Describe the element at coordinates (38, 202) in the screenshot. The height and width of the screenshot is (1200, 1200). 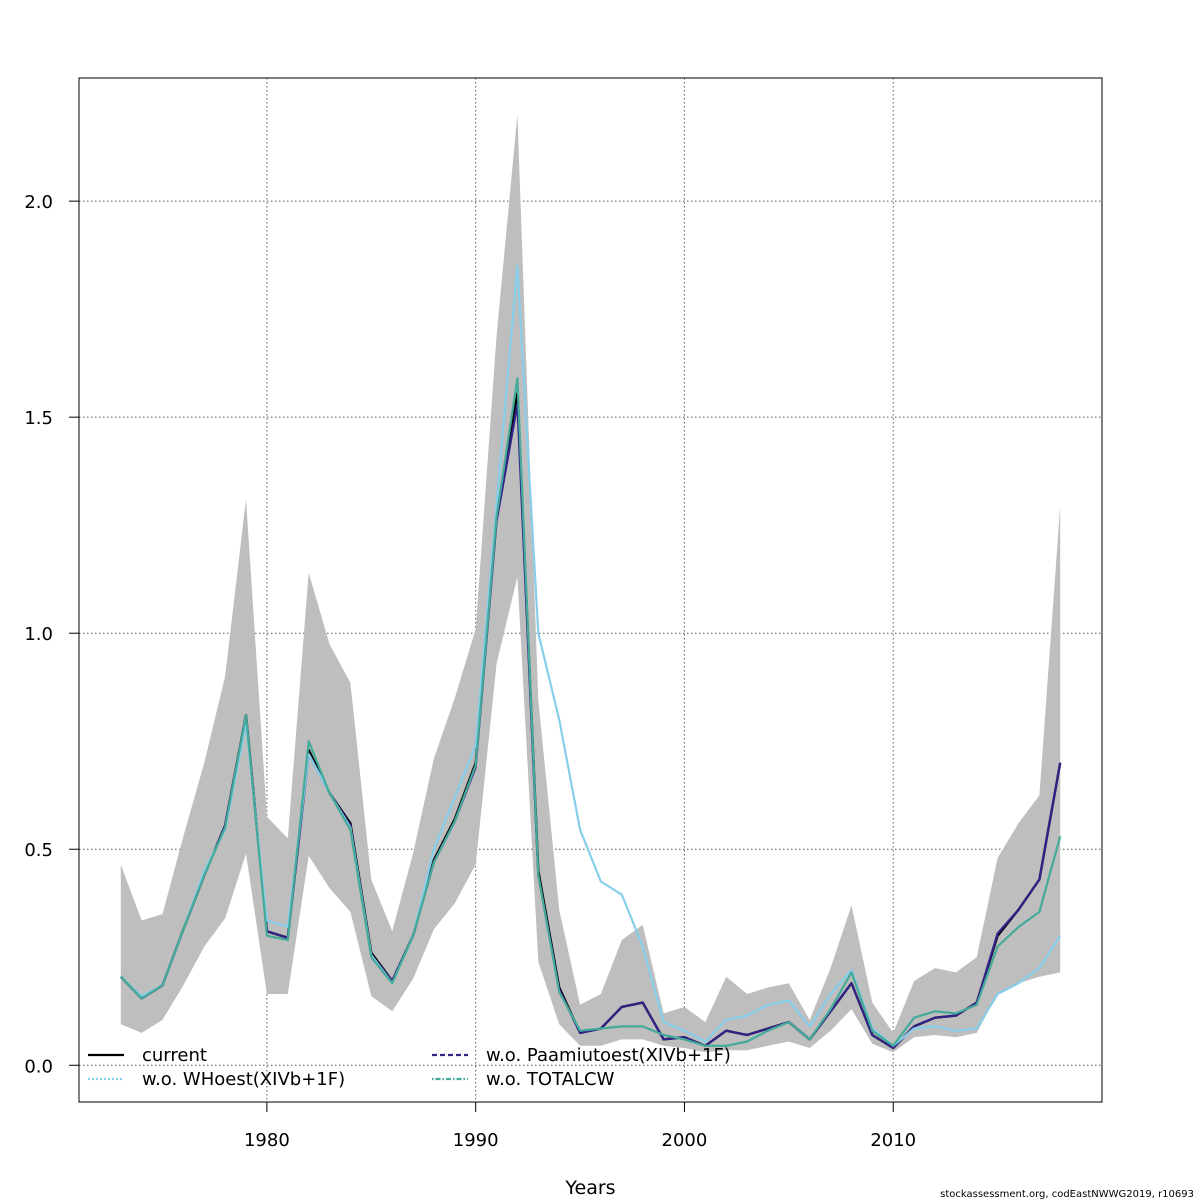
I see `y-tick-label: 2.0` at that location.